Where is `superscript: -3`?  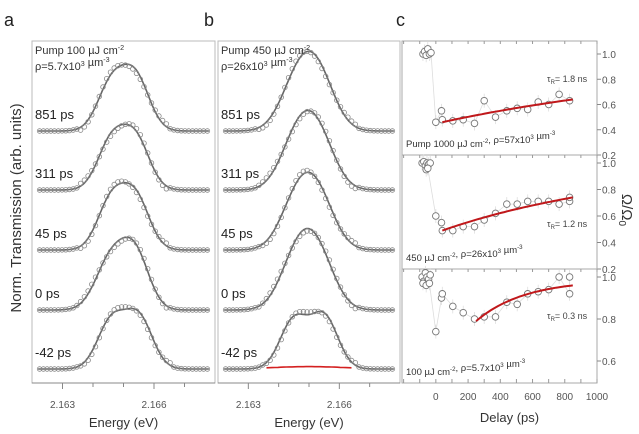
superscript: -3 is located at coordinates (553, 133).